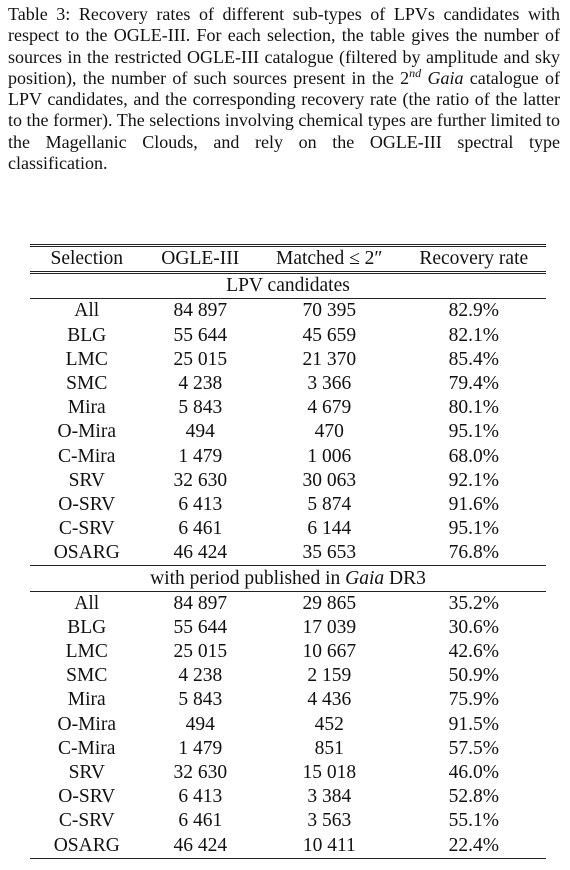  What do you see at coordinates (473, 748) in the screenshot?
I see `table-cell: 57.5%` at bounding box center [473, 748].